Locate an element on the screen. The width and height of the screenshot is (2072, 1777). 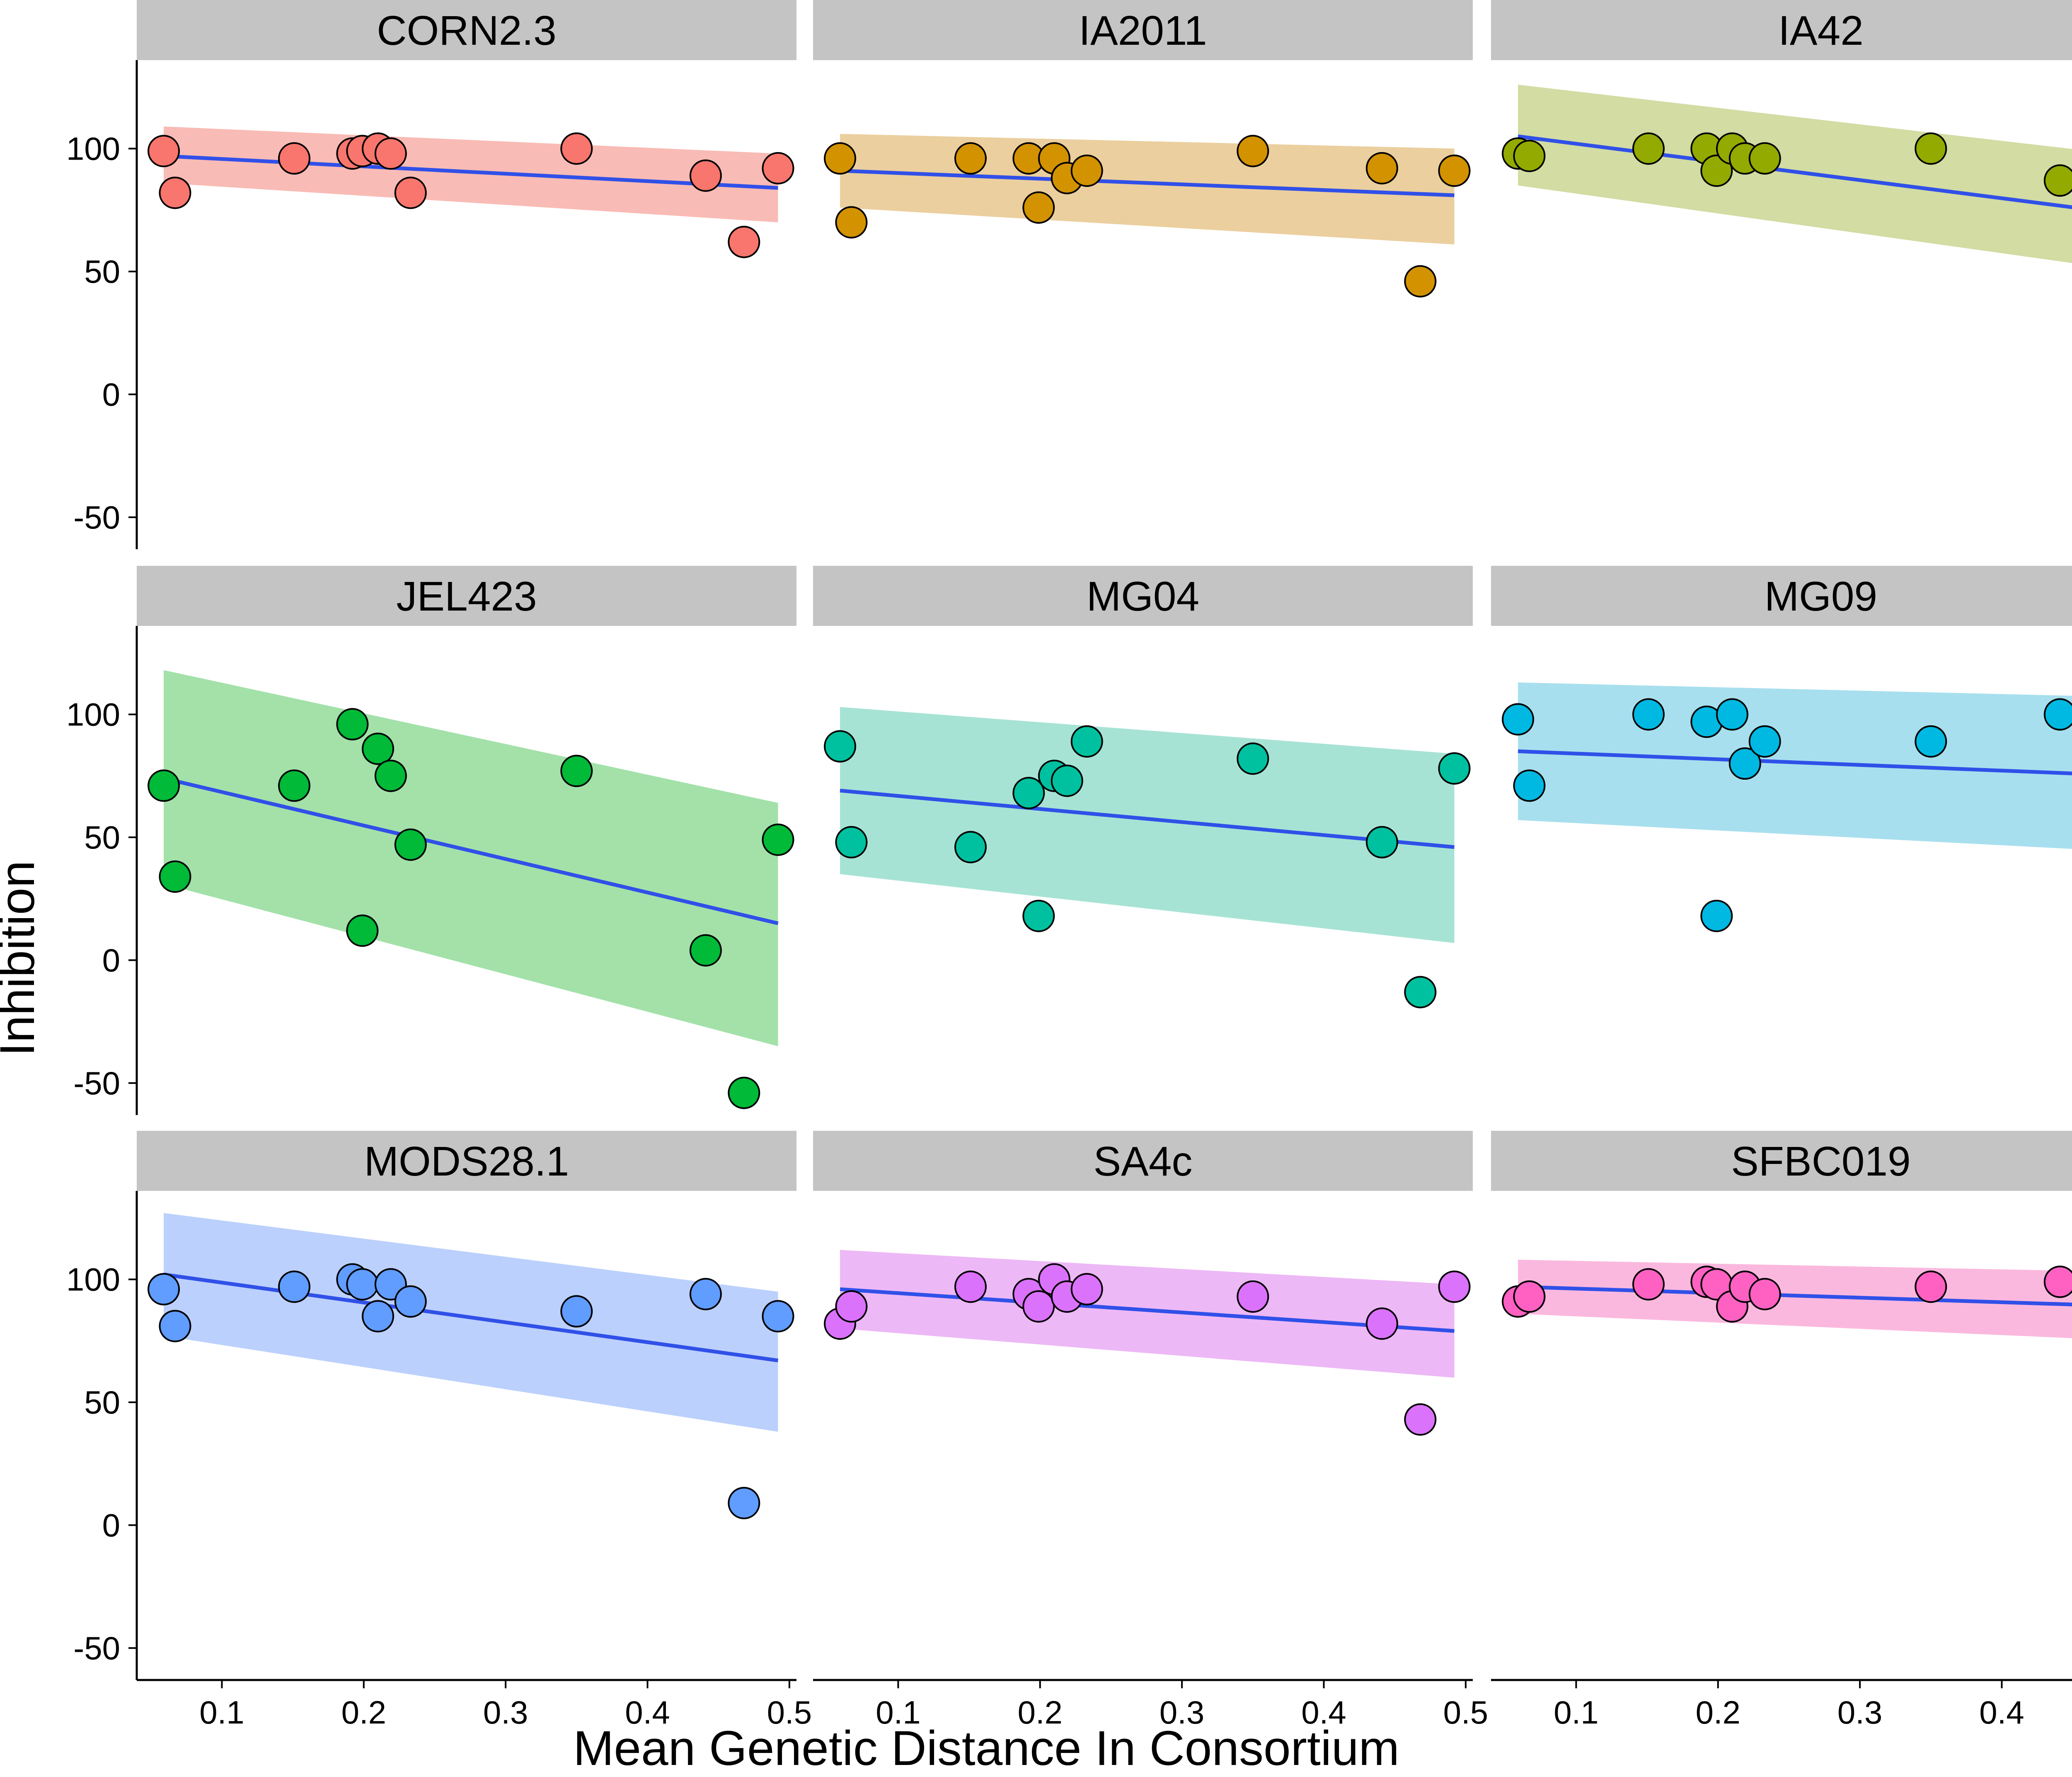
trend-line-jel423 is located at coordinates (471, 851).